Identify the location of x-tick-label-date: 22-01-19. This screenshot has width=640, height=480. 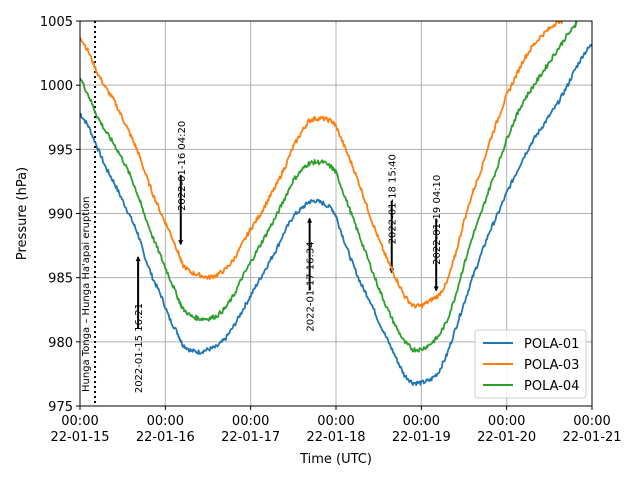
(421, 437).